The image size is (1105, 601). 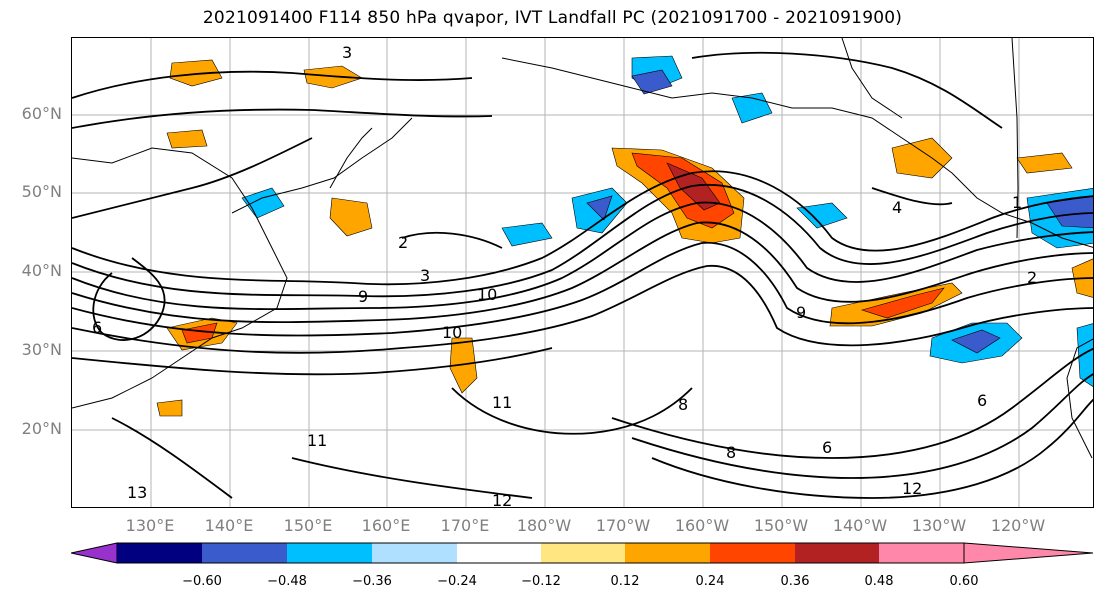 I want to click on colorbar-tick: 0.36, so click(x=795, y=581).